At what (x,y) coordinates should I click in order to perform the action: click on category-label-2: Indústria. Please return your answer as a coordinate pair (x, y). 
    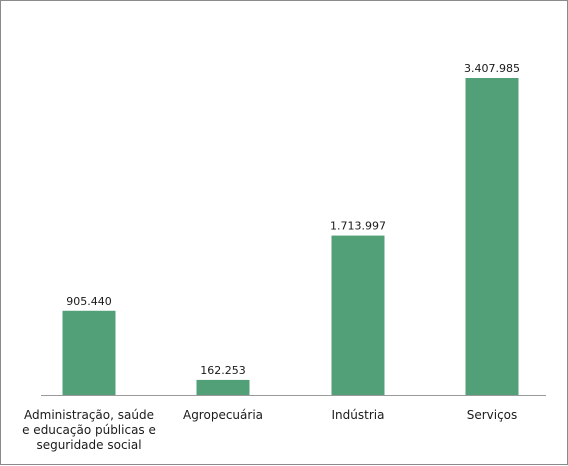
    Looking at the image, I should click on (358, 415).